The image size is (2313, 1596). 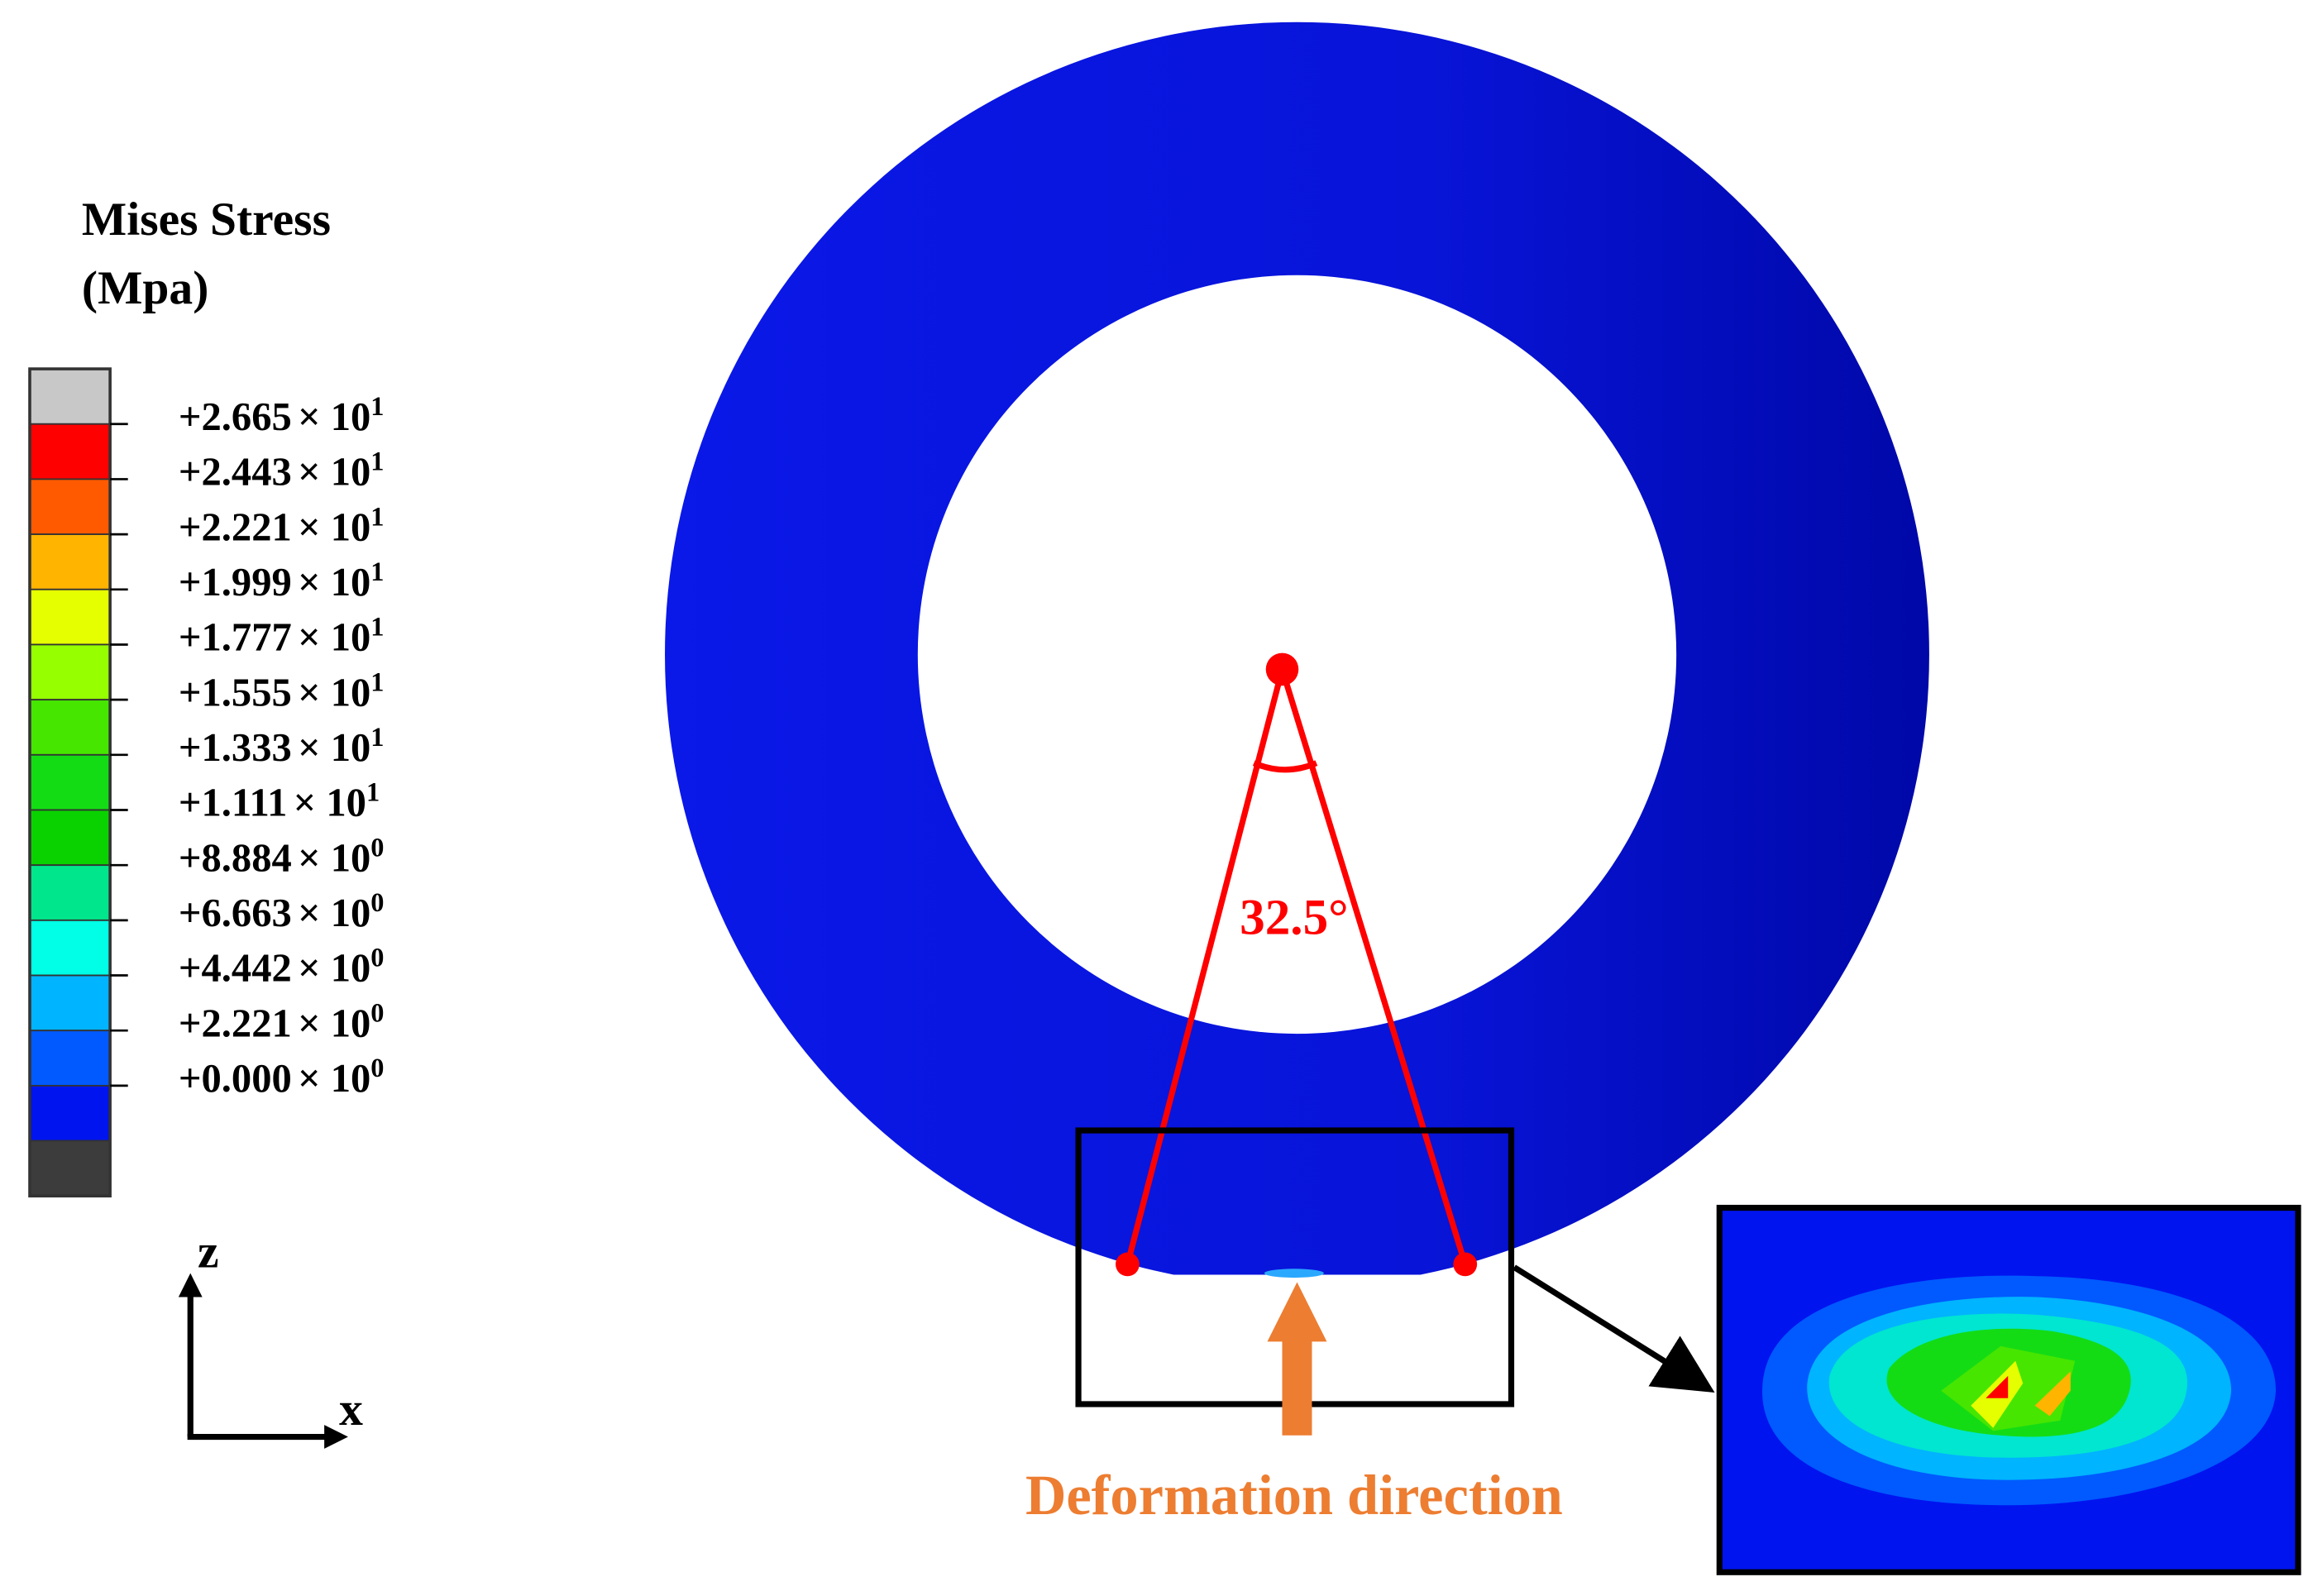 What do you see at coordinates (235, 747) in the screenshot?
I see `mantissa: +1.333` at bounding box center [235, 747].